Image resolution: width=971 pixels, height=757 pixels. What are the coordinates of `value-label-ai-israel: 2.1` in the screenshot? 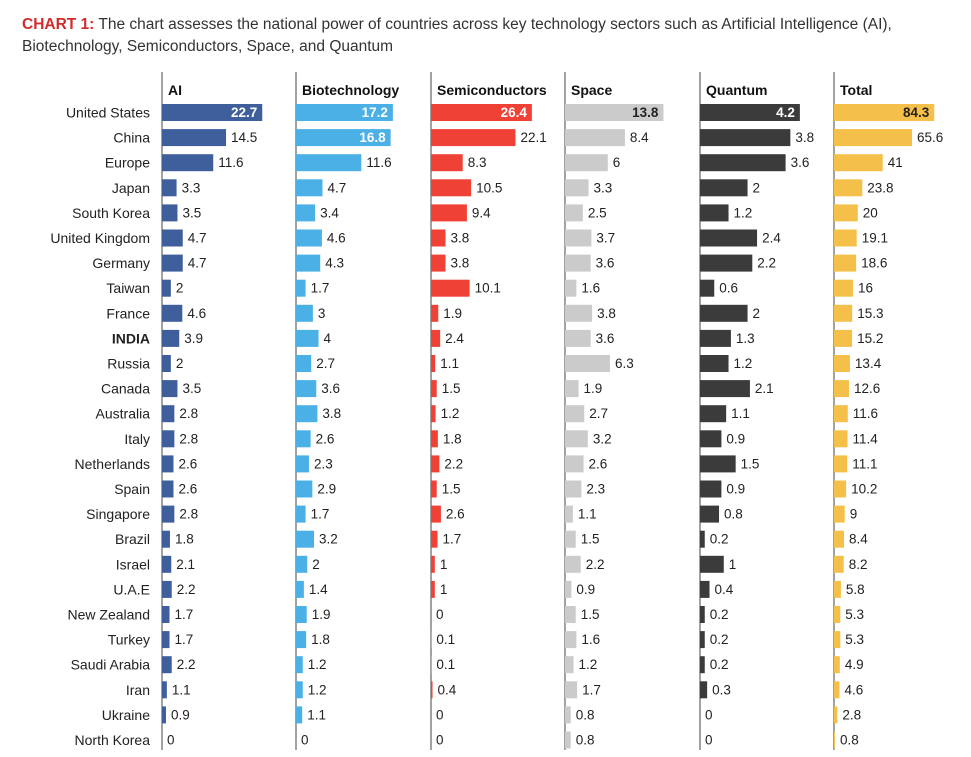 It's located at (185, 564).